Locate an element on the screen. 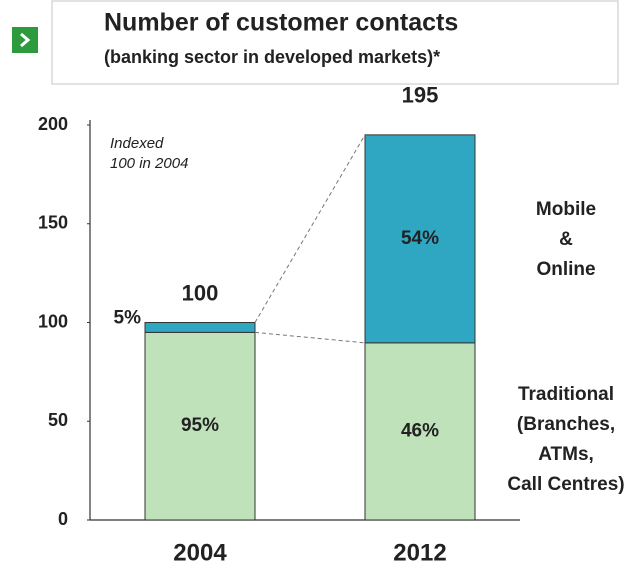 The width and height of the screenshot is (641, 570). total-label: 100 is located at coordinates (200, 292).